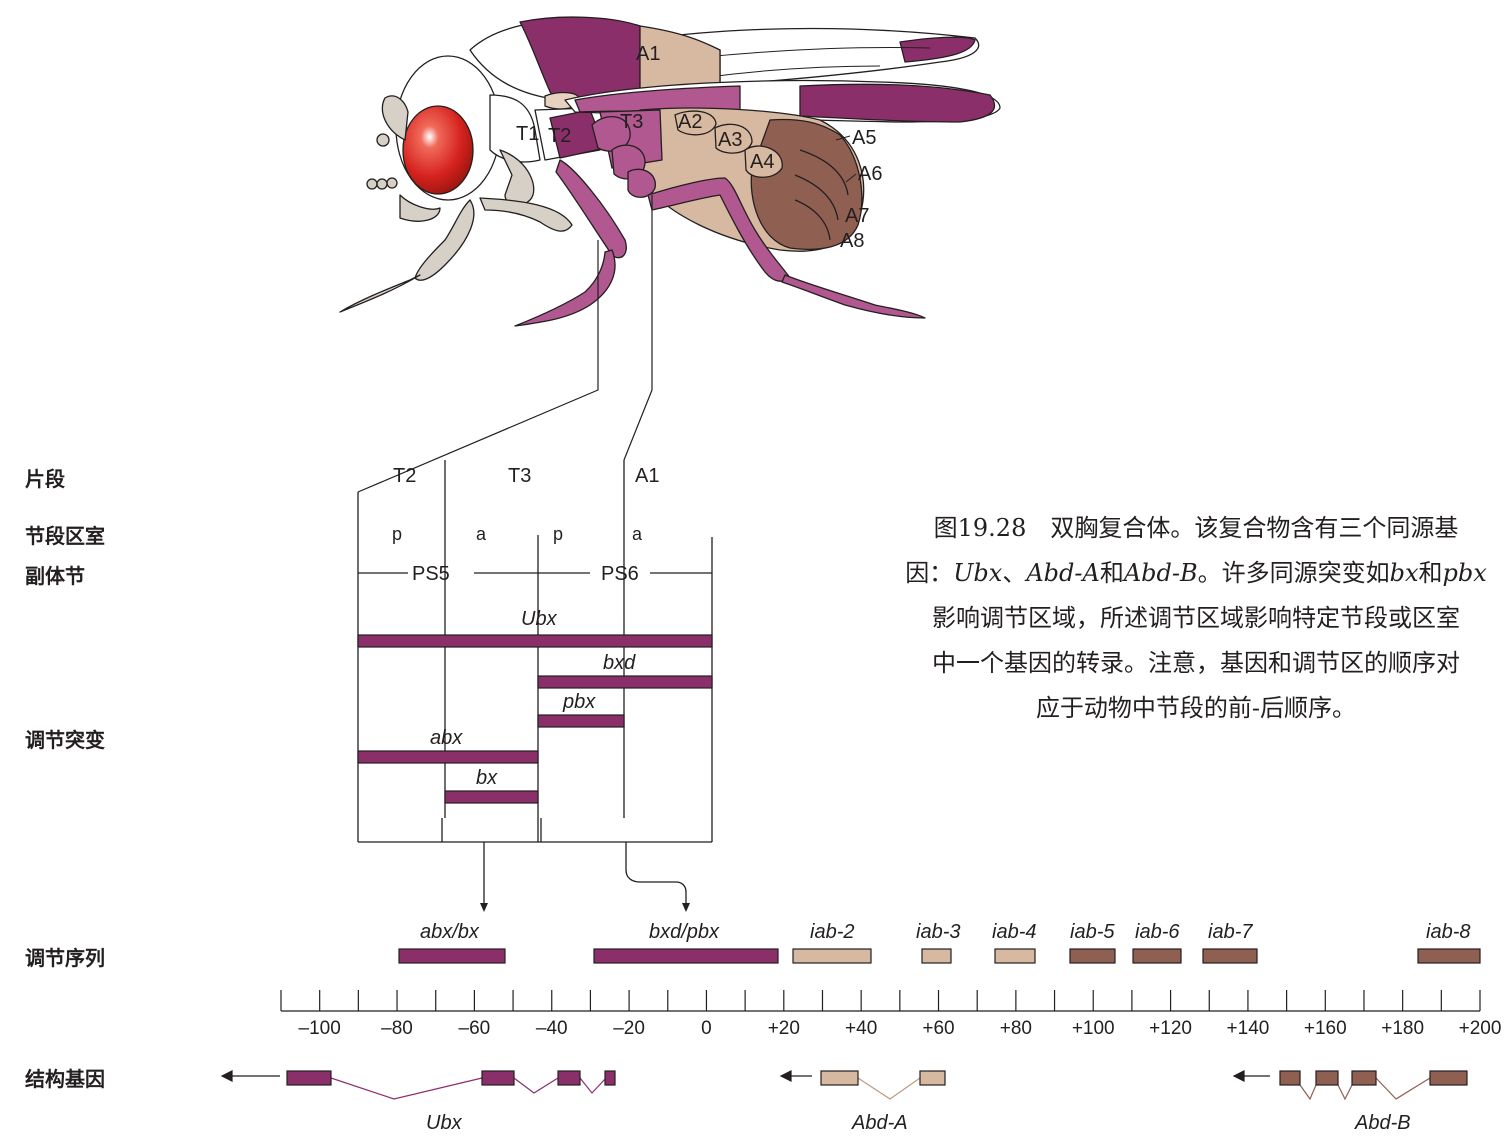 Image resolution: width=1509 pixels, height=1143 pixels. What do you see at coordinates (1448, 932) in the screenshot?
I see `reg-label-iab-8: iab-8` at bounding box center [1448, 932].